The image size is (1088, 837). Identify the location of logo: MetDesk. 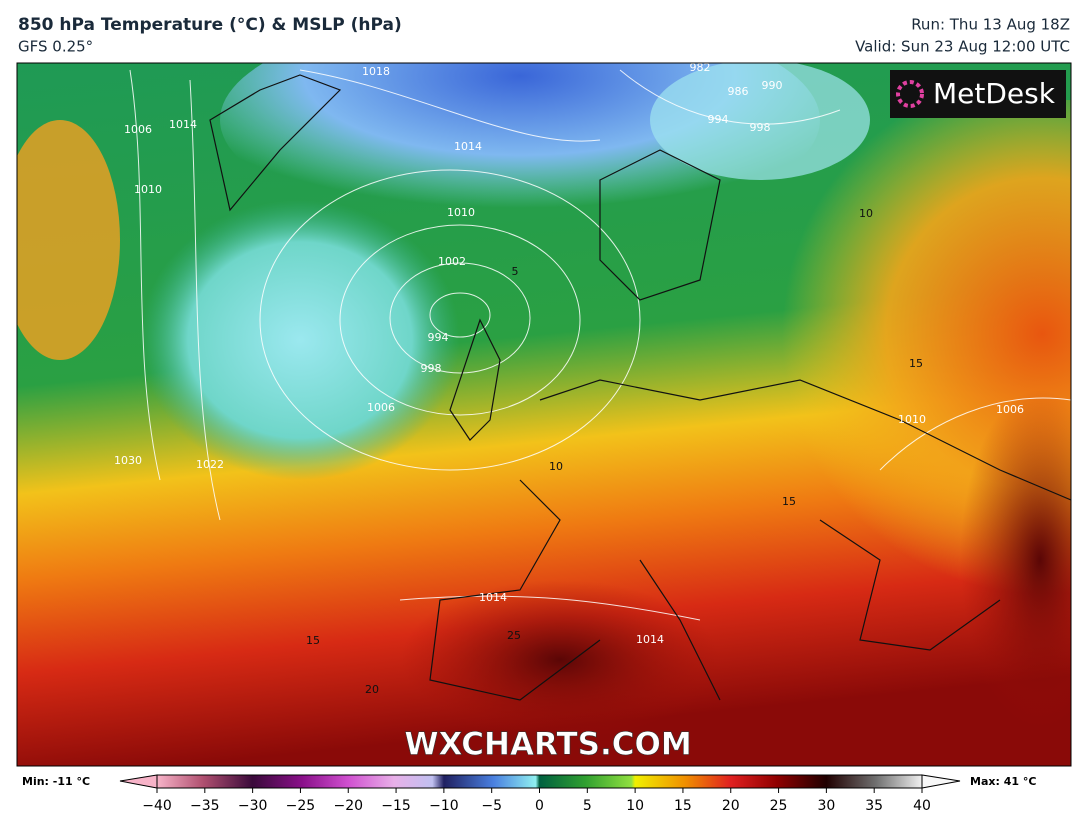
(994, 93).